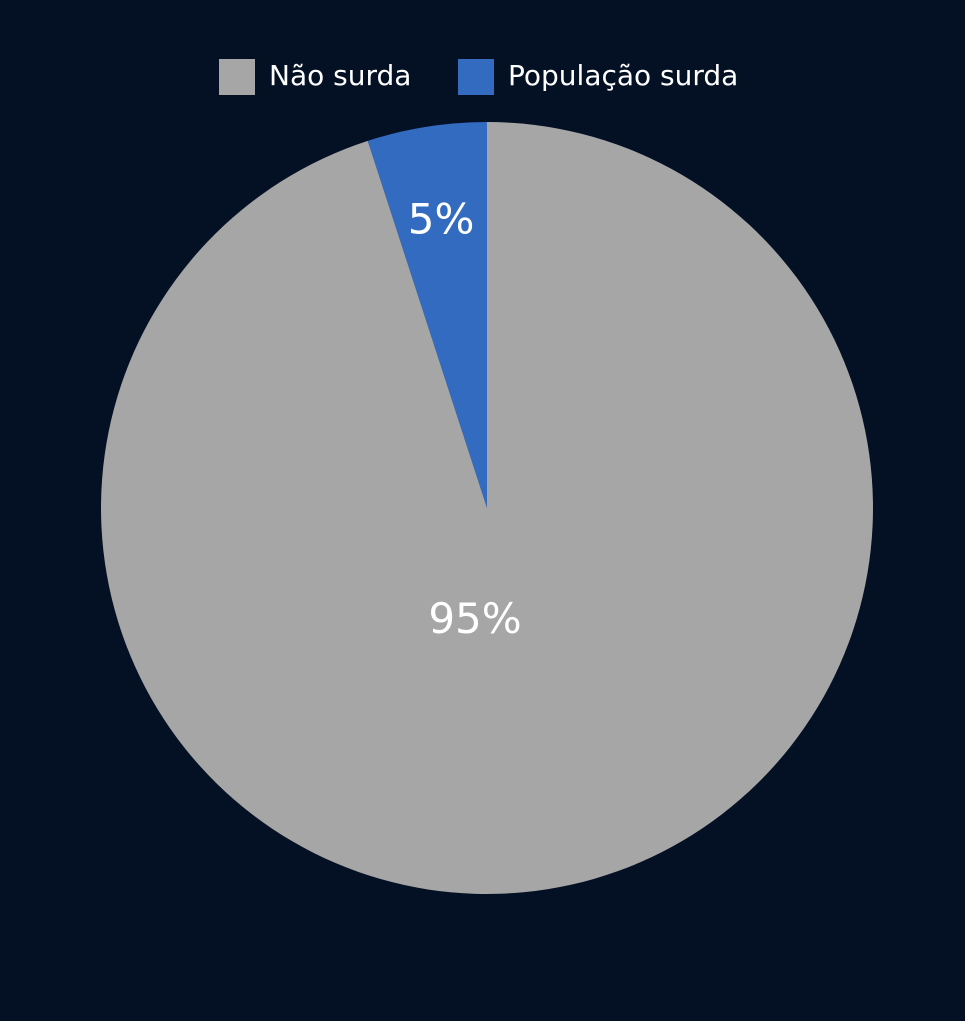 The image size is (965, 1021). I want to click on legend-label-populacao-surda: População surda, so click(623, 75).